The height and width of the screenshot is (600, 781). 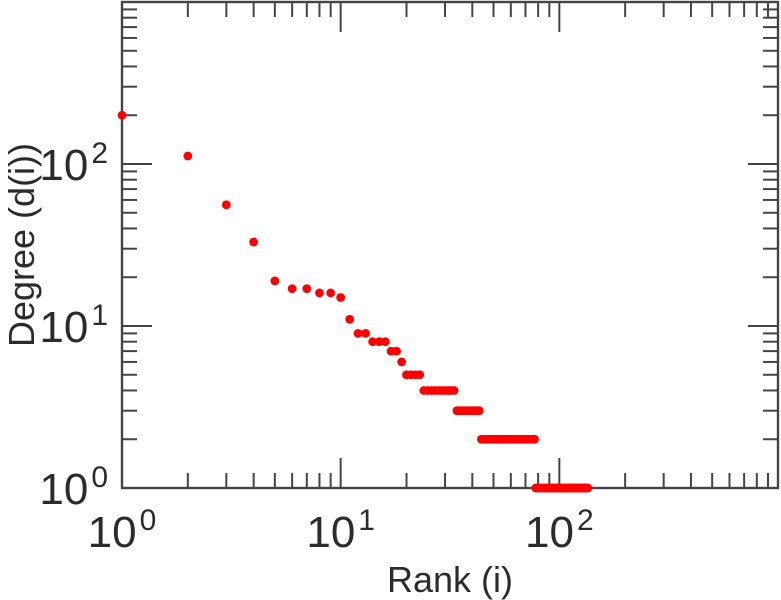 I want to click on x-tick-label: 10 2, so click(x=559, y=530).